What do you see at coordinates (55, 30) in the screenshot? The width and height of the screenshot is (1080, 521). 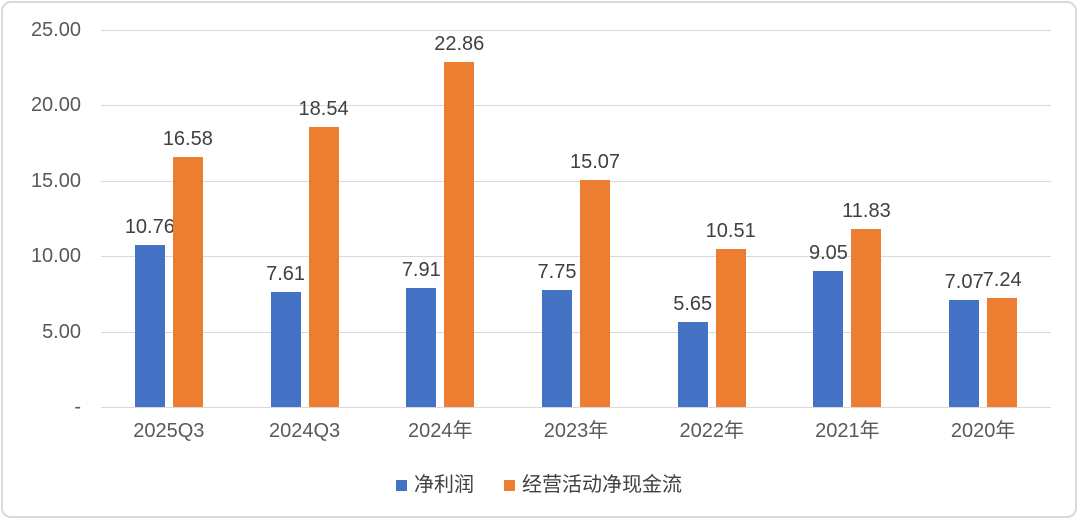 I see `y-axis-tick-label: 25.00` at bounding box center [55, 30].